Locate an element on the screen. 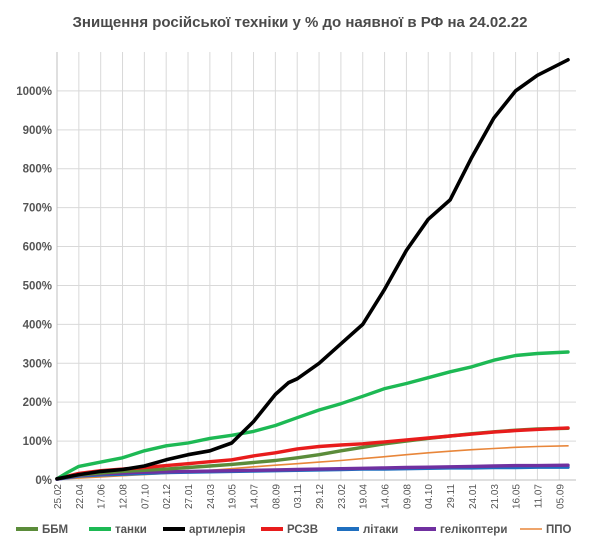 The width and height of the screenshot is (590, 540). legend-label-5: гелікоптери is located at coordinates (473, 530).